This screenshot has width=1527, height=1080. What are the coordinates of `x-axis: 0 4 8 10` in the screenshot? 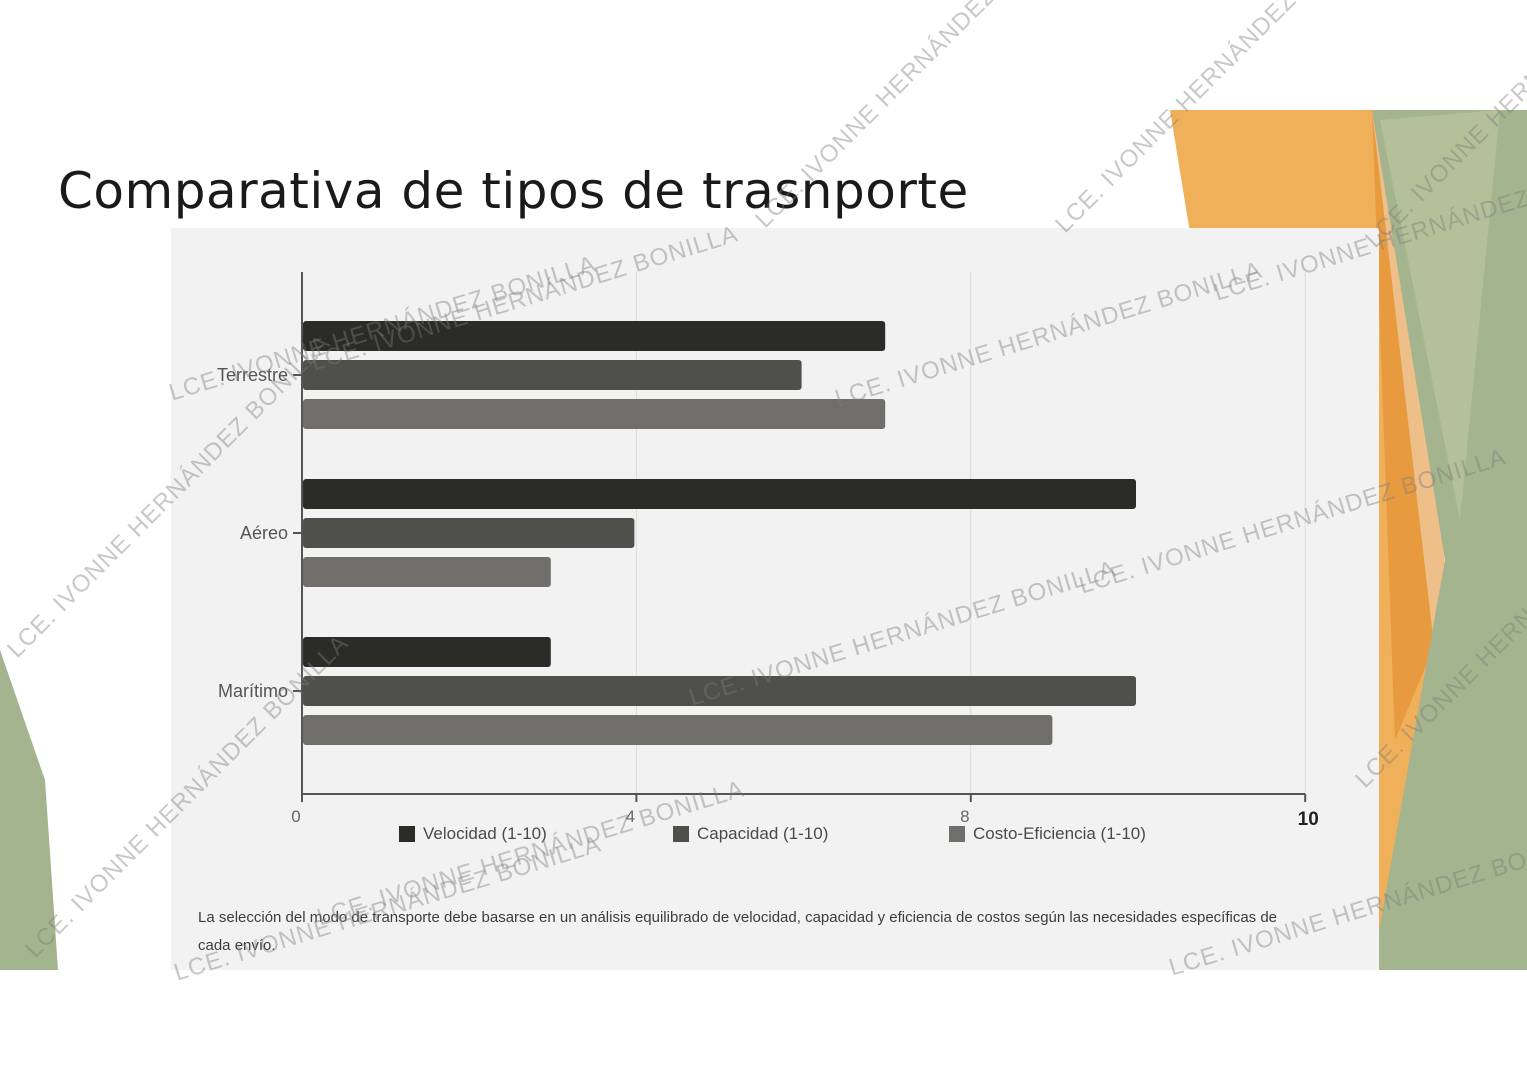 It's located at (805, 810).